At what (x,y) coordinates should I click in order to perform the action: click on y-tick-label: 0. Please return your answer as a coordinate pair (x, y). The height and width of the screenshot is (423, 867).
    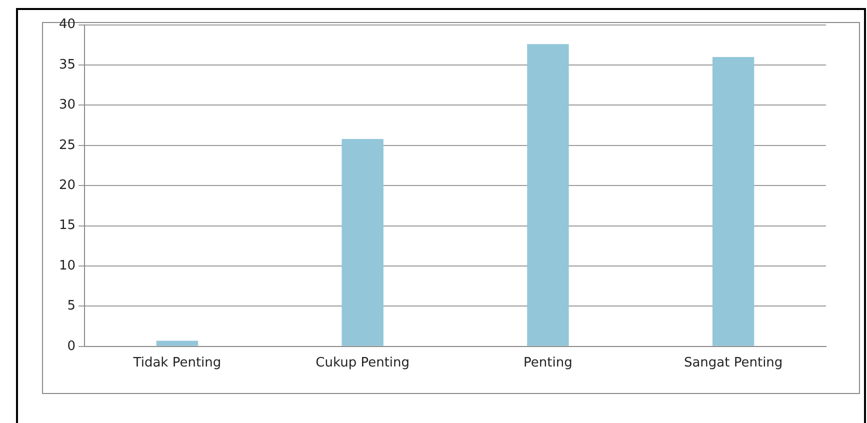
    Looking at the image, I should click on (71, 346).